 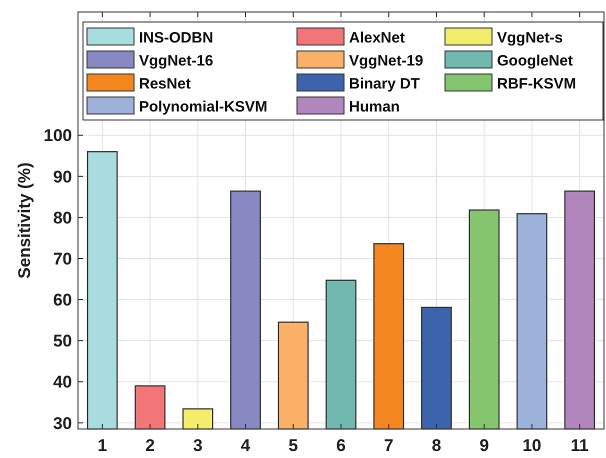 What do you see at coordinates (165, 83) in the screenshot?
I see `legend-label: ResNet` at bounding box center [165, 83].